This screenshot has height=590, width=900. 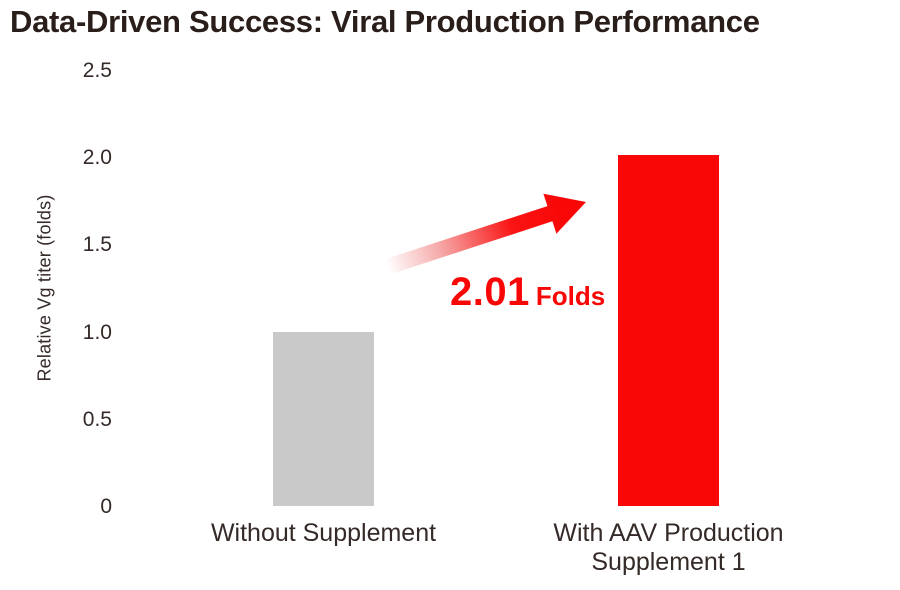 I want to click on y-tick-label-1.0: 1.0, so click(x=97, y=332).